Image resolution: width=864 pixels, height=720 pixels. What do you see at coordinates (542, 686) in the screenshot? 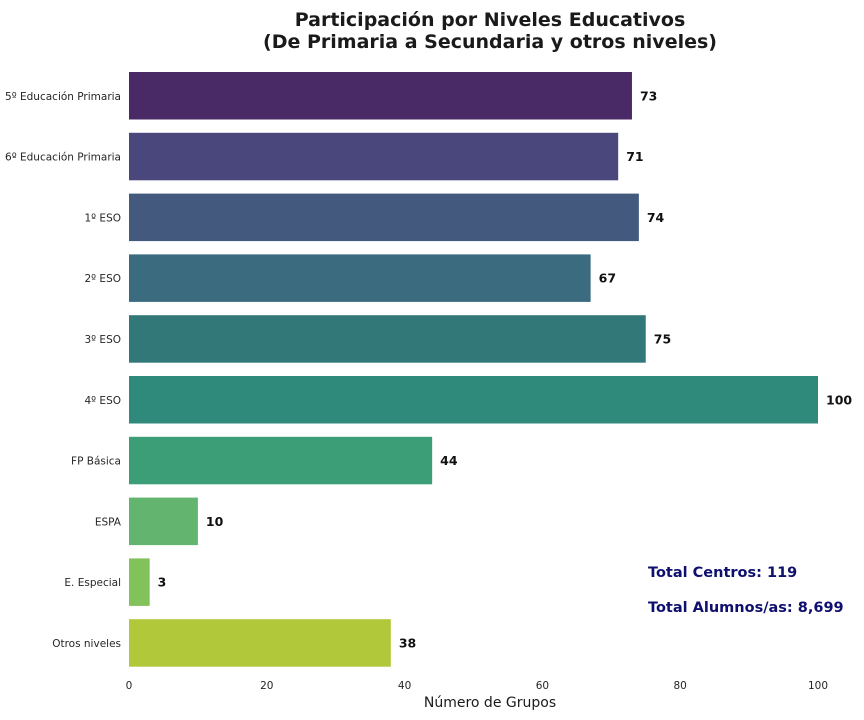
I see `x-tick-label: 60` at bounding box center [542, 686].